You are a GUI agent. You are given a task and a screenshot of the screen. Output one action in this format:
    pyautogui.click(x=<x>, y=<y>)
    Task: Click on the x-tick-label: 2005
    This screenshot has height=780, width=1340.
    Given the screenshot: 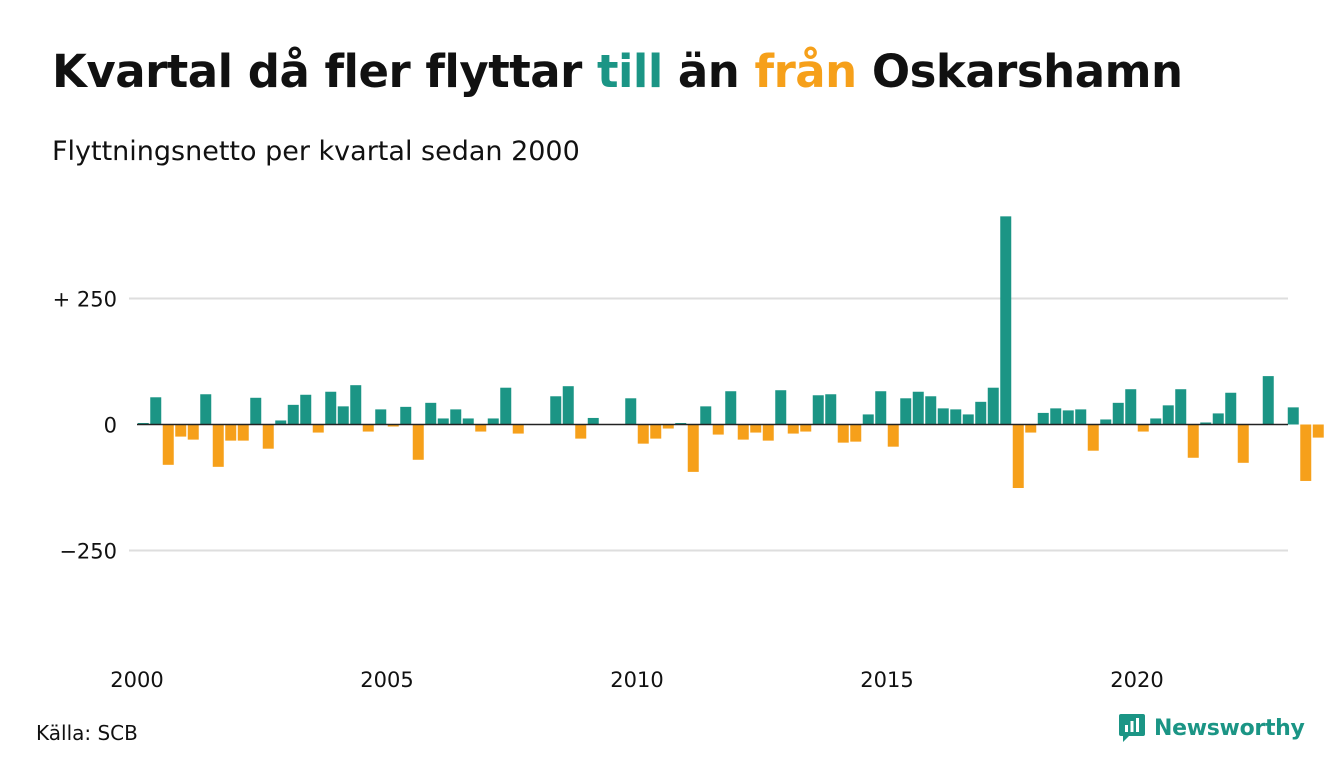 What is the action you would take?
    pyautogui.click(x=386, y=680)
    